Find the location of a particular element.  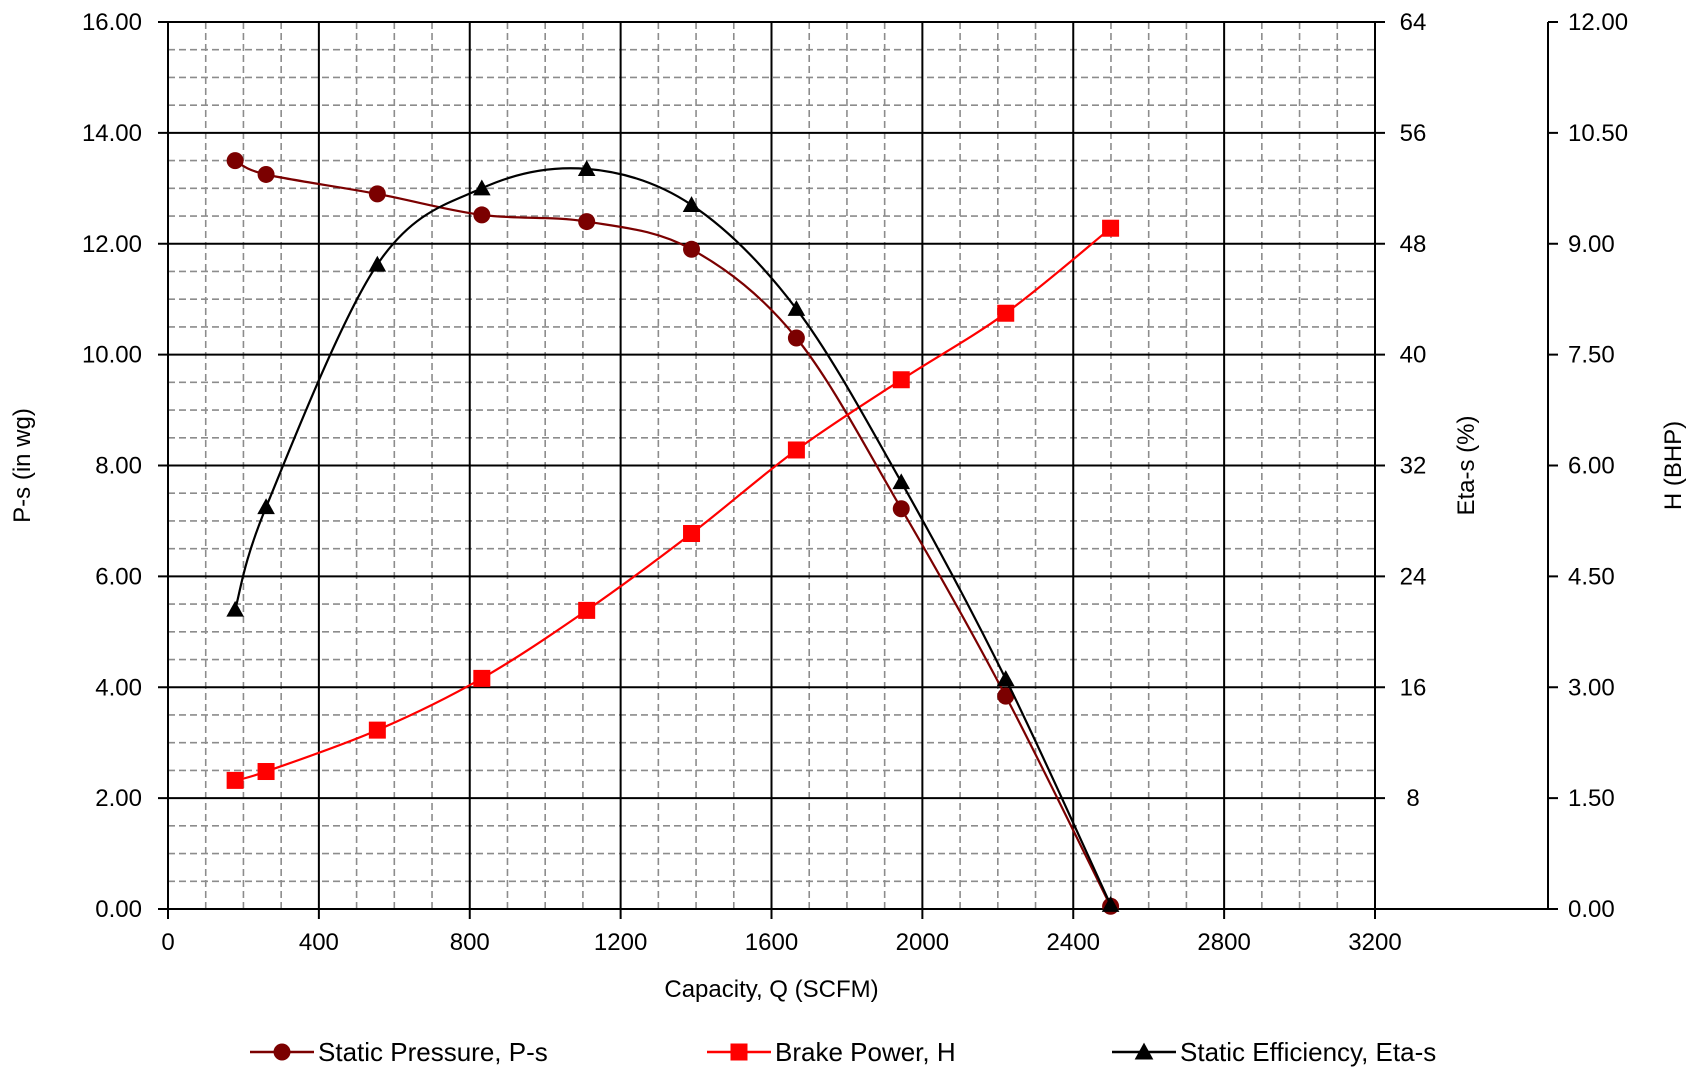

left-tick-label: 8.00 is located at coordinates (118, 466).